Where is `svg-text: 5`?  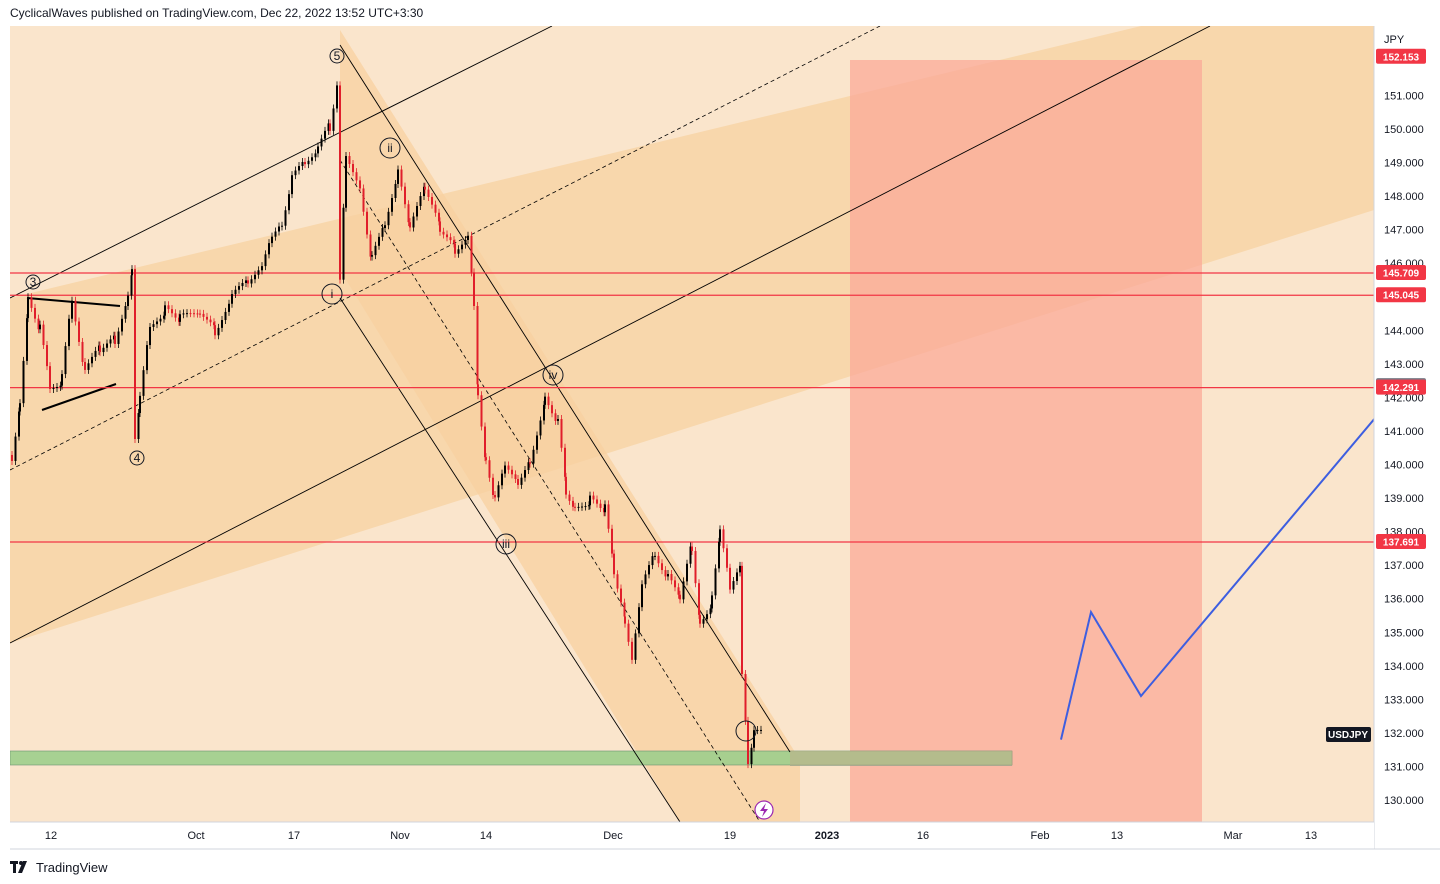 svg-text: 5 is located at coordinates (337, 56).